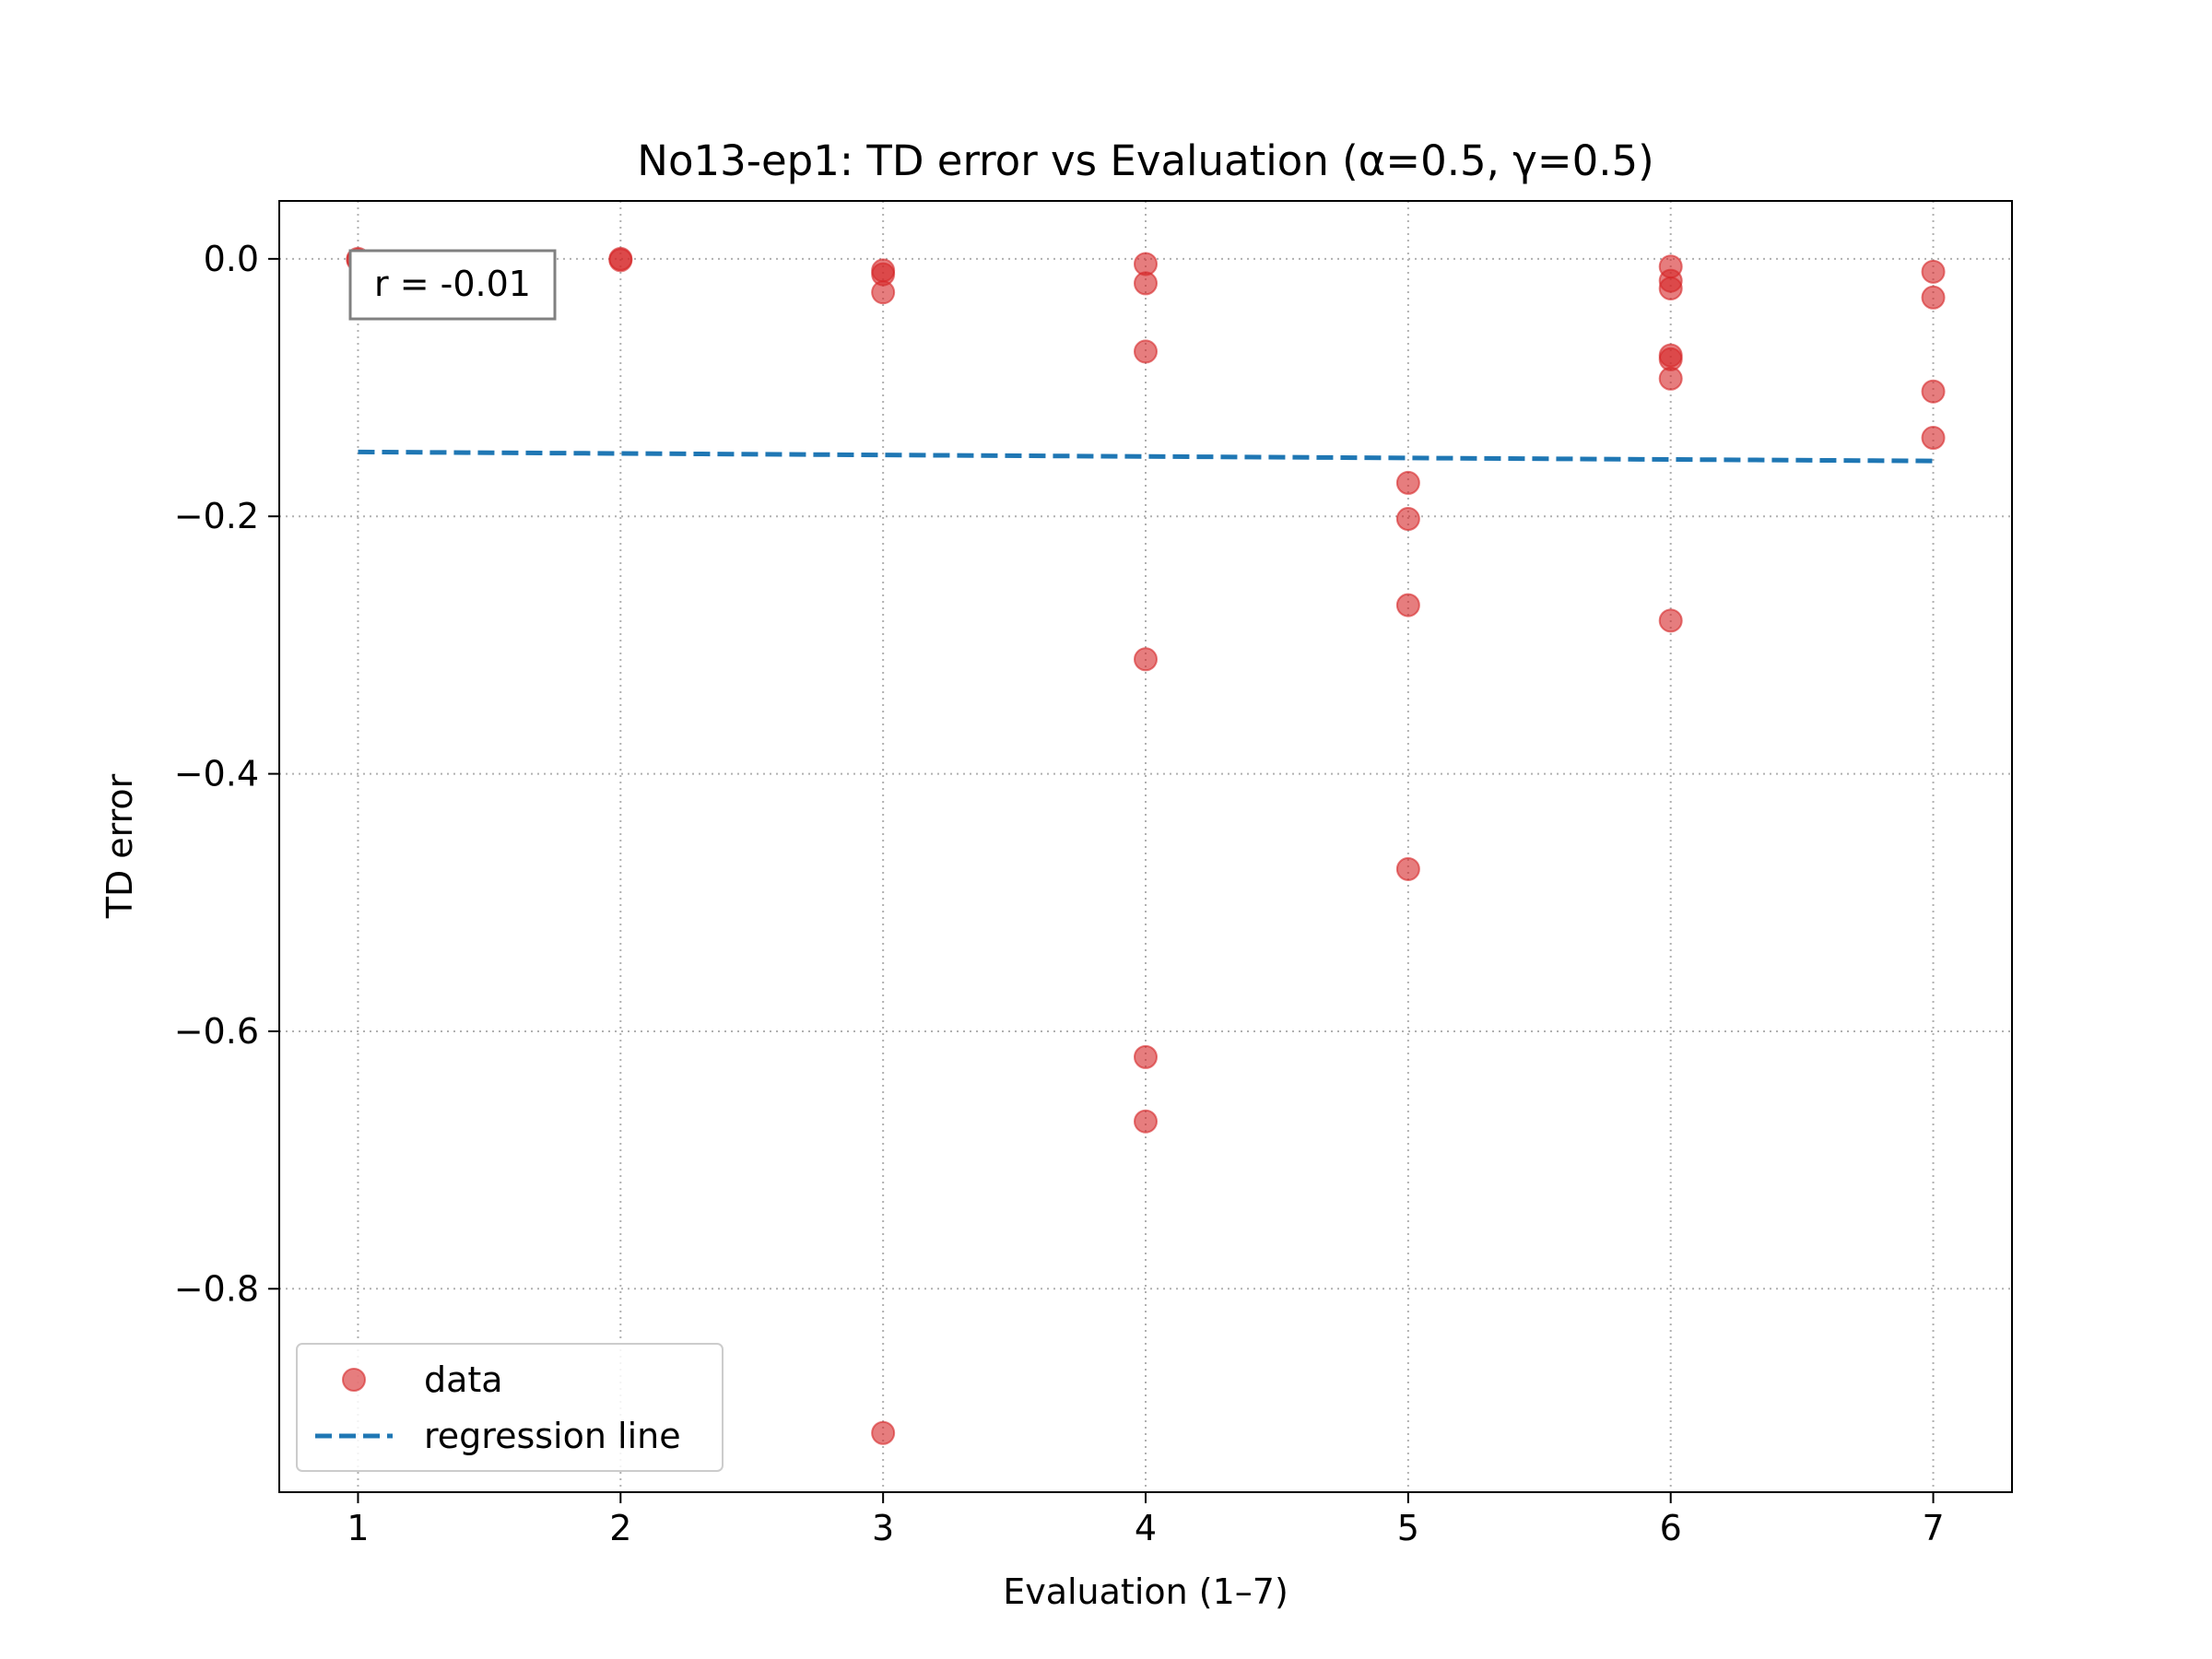 The image size is (2212, 1659). What do you see at coordinates (620, 1528) in the screenshot?
I see `x-tick-label: 2` at bounding box center [620, 1528].